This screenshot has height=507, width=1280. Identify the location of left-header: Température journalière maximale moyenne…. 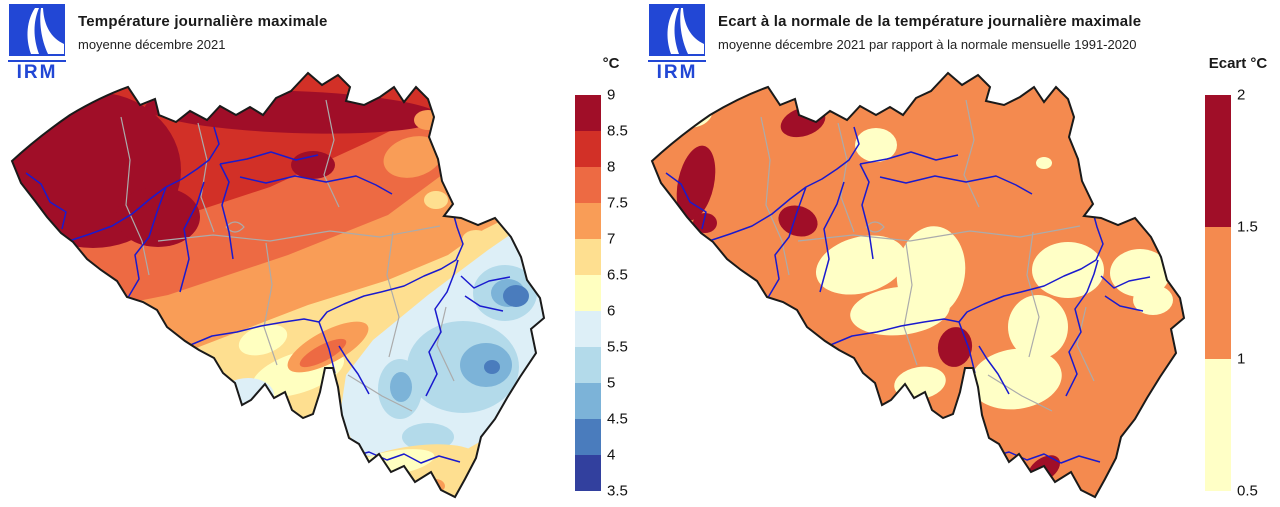
(203, 32).